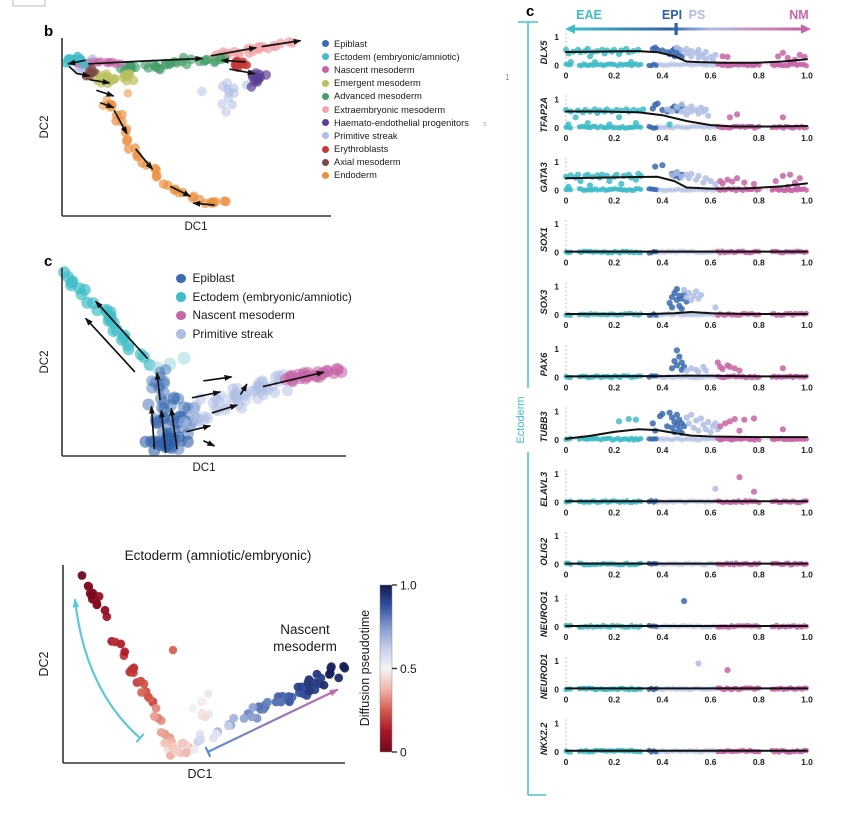  Describe the element at coordinates (397, 56) in the screenshot. I see `legend-label: Ectodem (embryonic/amniotic)` at that location.